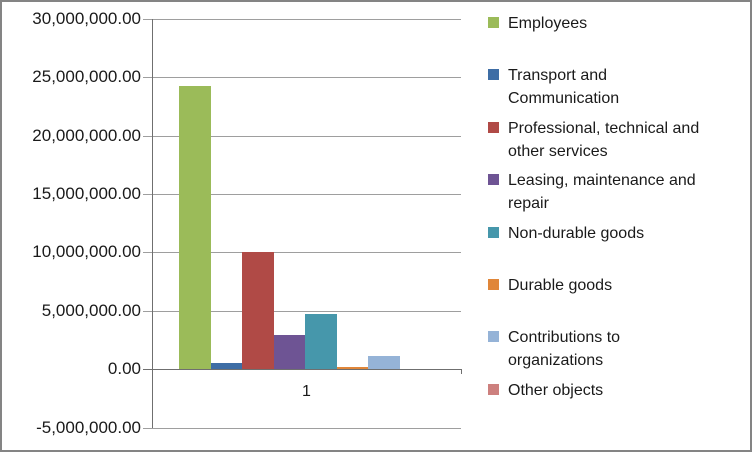 Image resolution: width=752 pixels, height=452 pixels. What do you see at coordinates (564, 349) in the screenshot?
I see `legend-label-contributions-to-organizations: Contributions to organizations` at bounding box center [564, 349].